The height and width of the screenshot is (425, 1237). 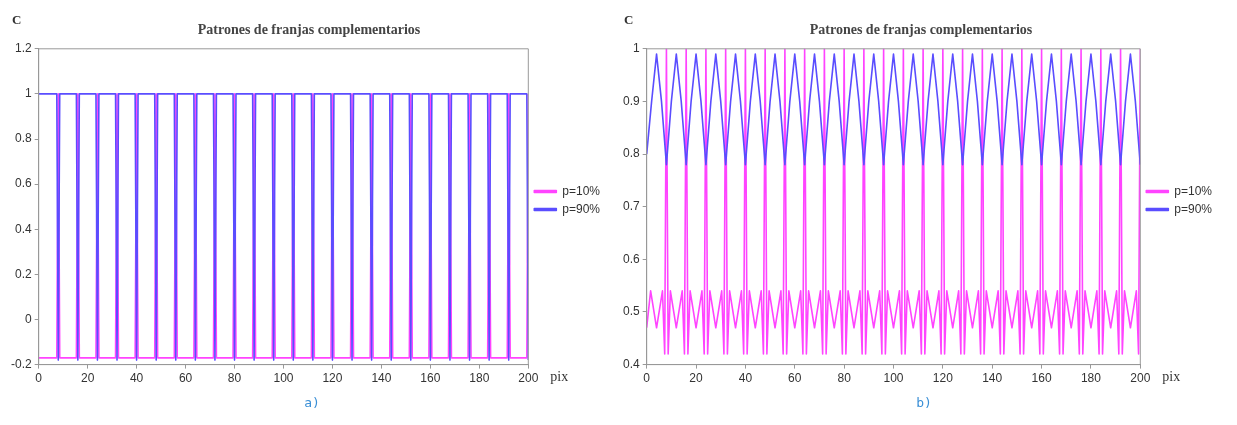 What do you see at coordinates (924, 402) in the screenshot?
I see `text: b)` at bounding box center [924, 402].